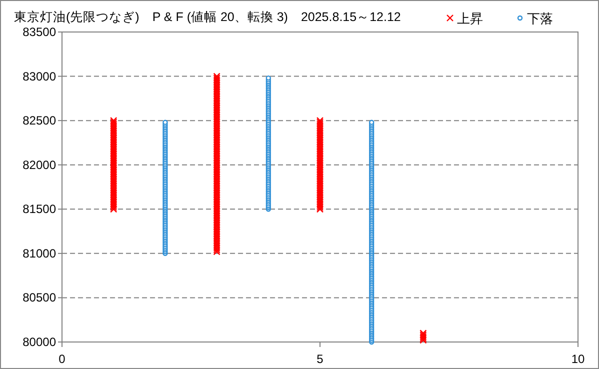 This screenshot has width=599, height=369. I want to click on y-tick-label: 81500, so click(39, 209).